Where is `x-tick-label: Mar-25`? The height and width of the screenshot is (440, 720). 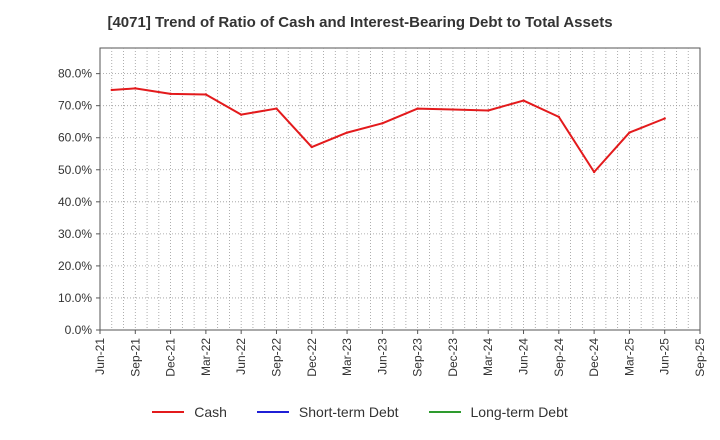
x-tick-label: Mar-25 is located at coordinates (629, 357).